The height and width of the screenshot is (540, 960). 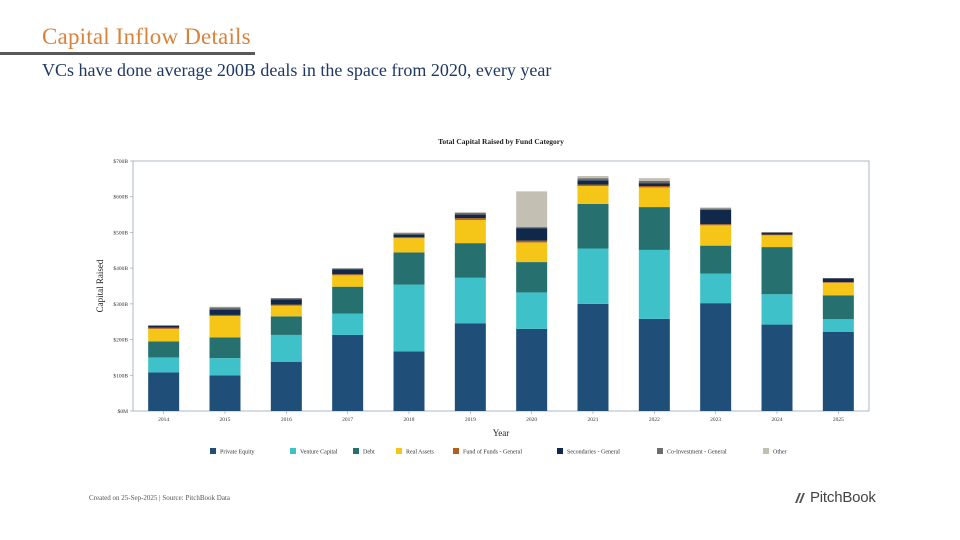 I want to click on legend-label: Co-Investment - General, so click(x=697, y=453).